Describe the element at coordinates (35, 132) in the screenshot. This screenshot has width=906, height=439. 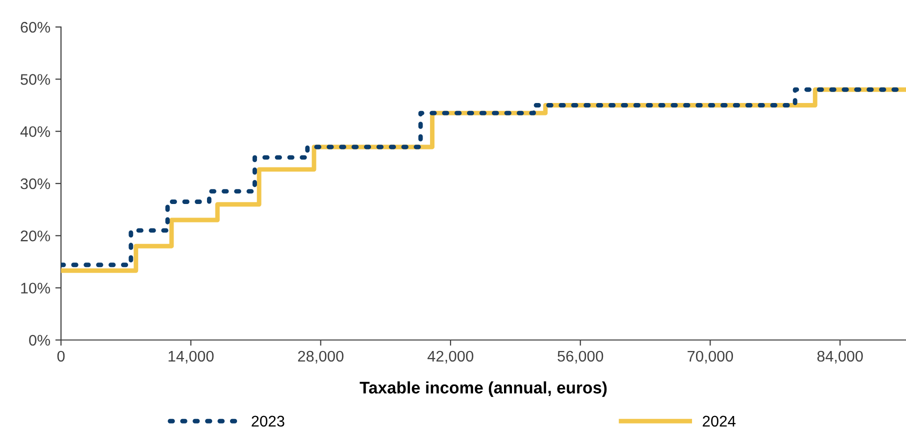
I see `y-tick-label: 40%` at that location.